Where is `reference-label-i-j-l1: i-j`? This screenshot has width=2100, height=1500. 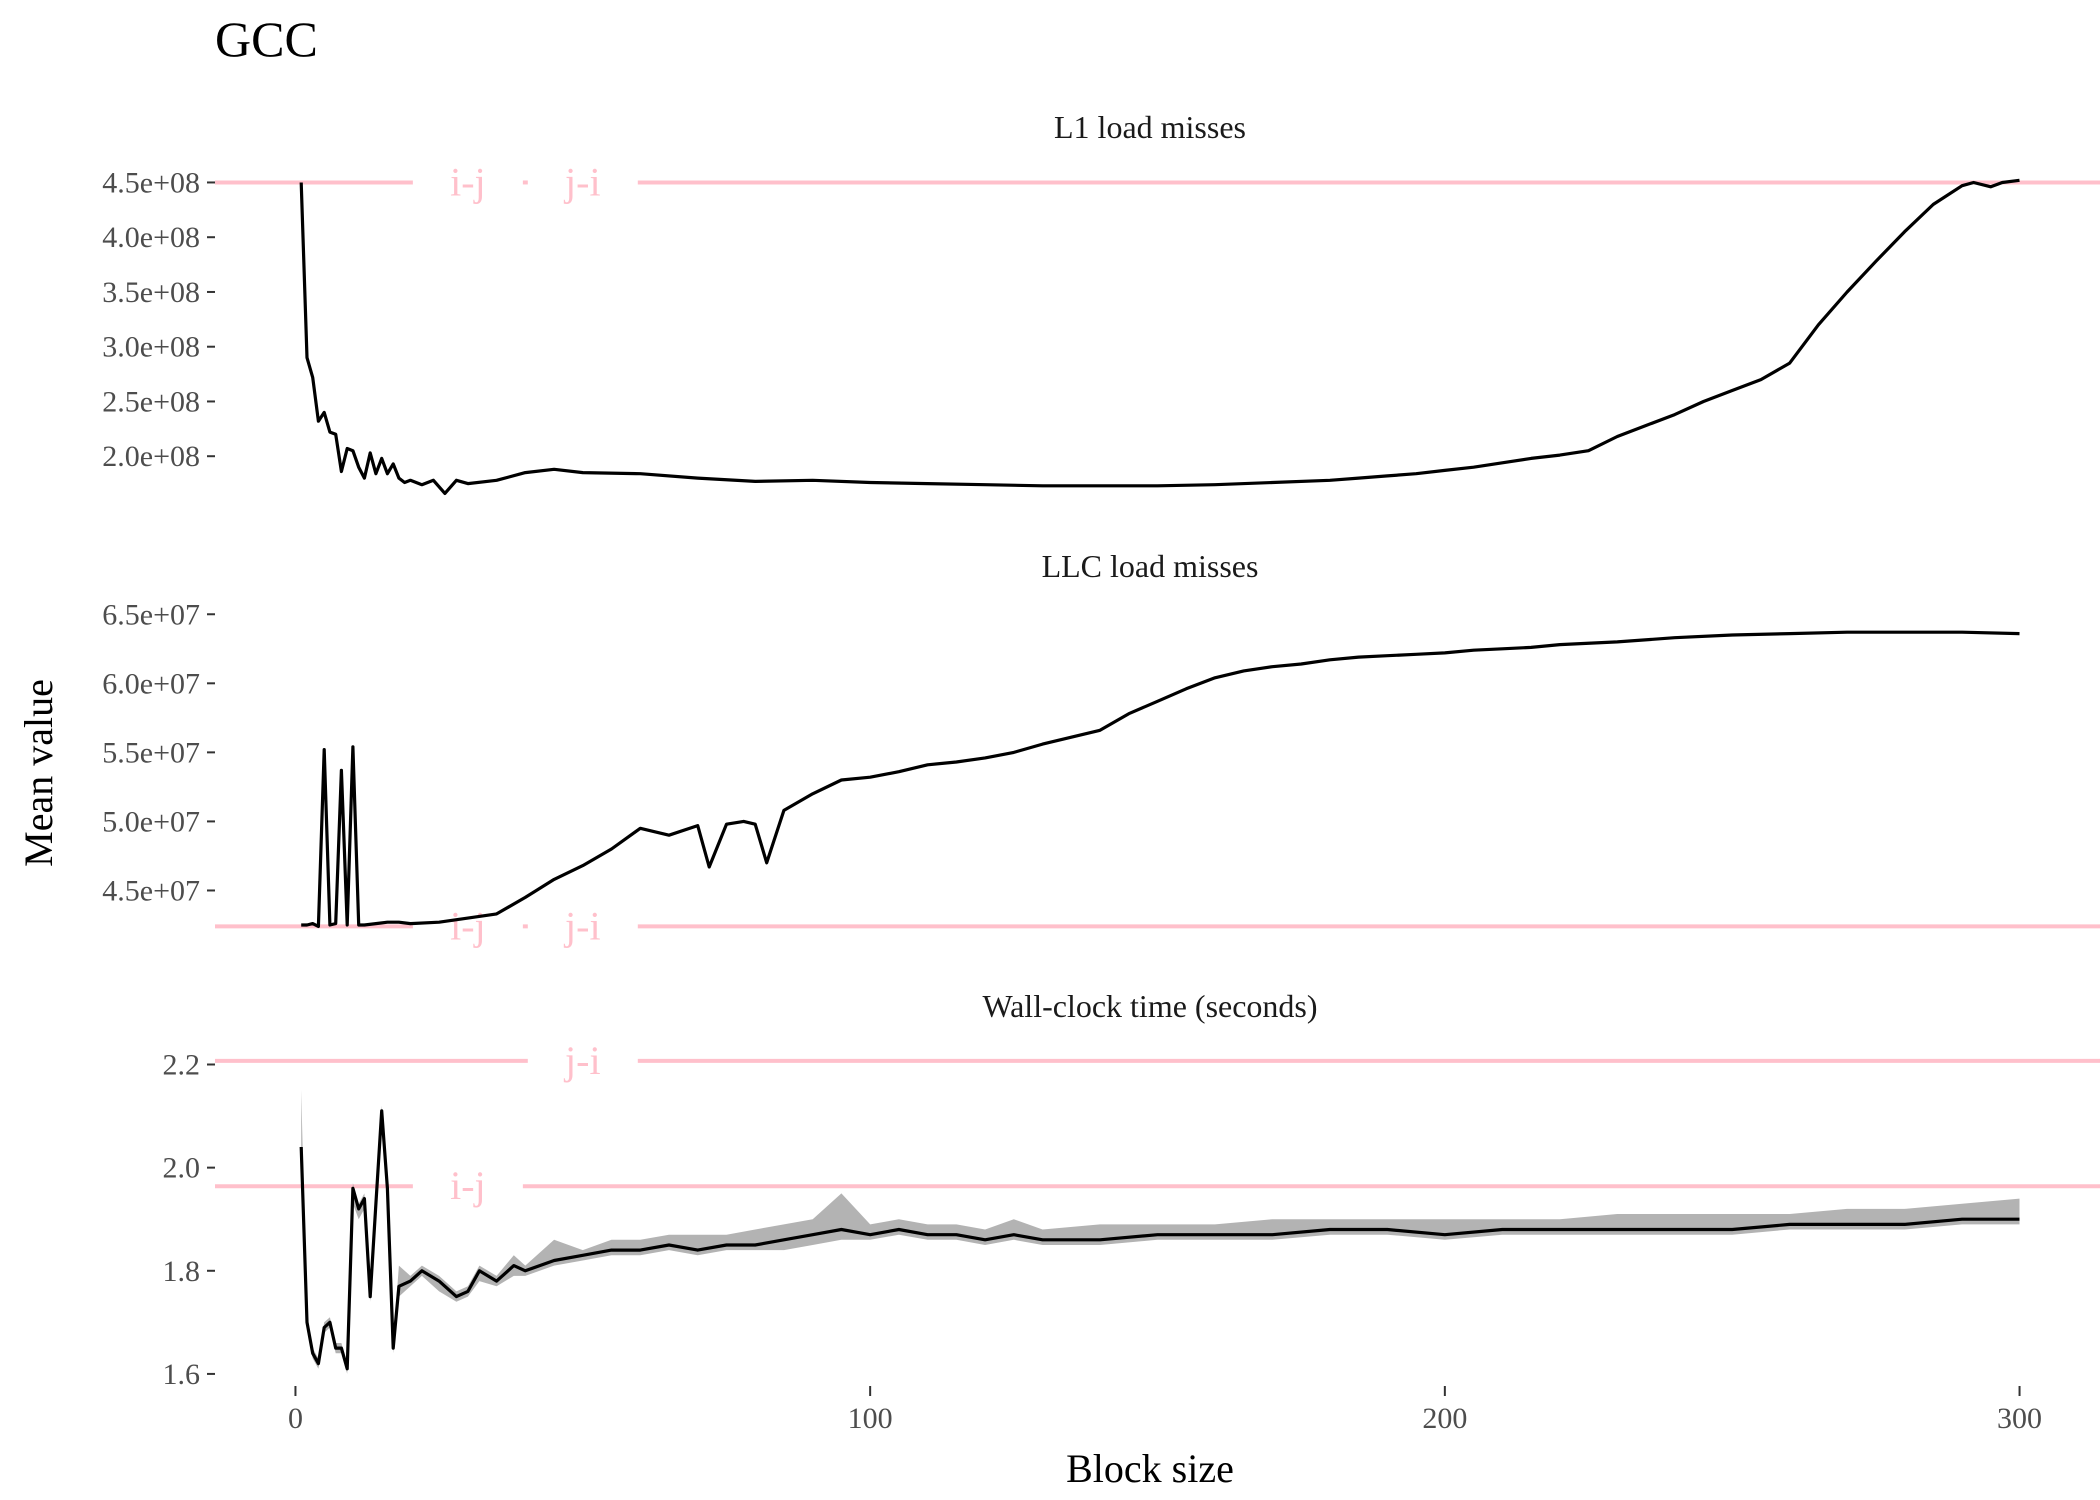 reference-label-i-j-l1: i-j is located at coordinates (468, 181).